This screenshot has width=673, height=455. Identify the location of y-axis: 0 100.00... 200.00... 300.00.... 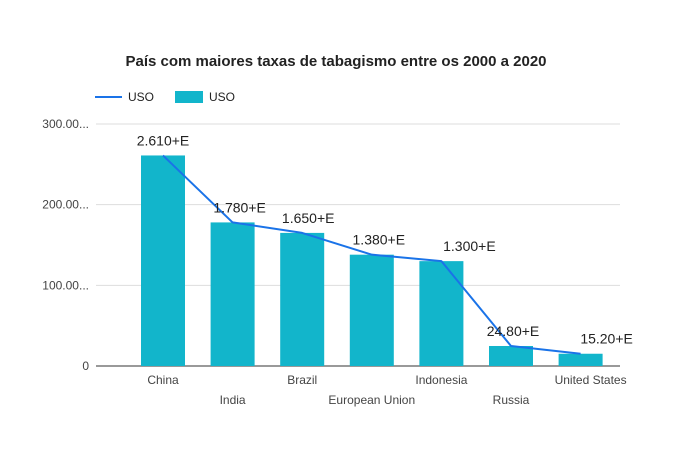
(65, 245).